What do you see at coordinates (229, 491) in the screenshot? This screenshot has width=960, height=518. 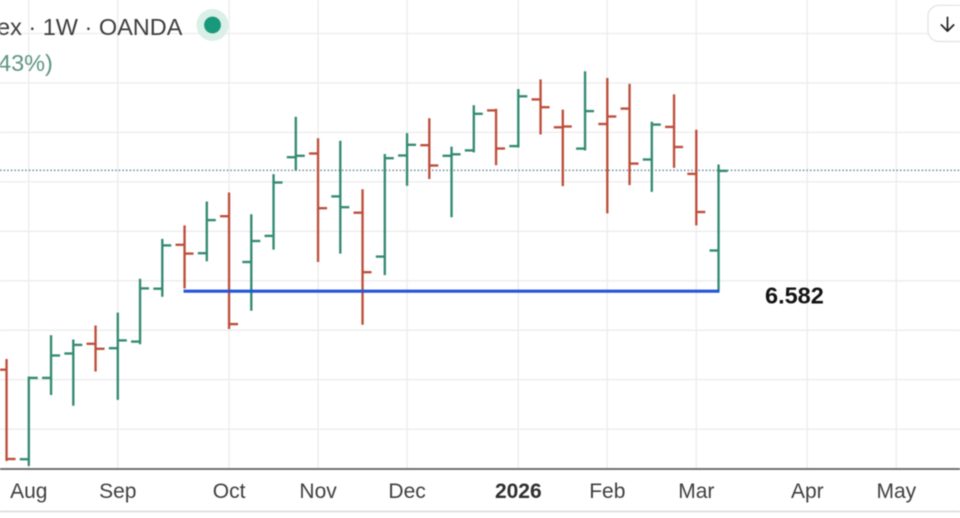 I see `svg-text: Oct` at bounding box center [229, 491].